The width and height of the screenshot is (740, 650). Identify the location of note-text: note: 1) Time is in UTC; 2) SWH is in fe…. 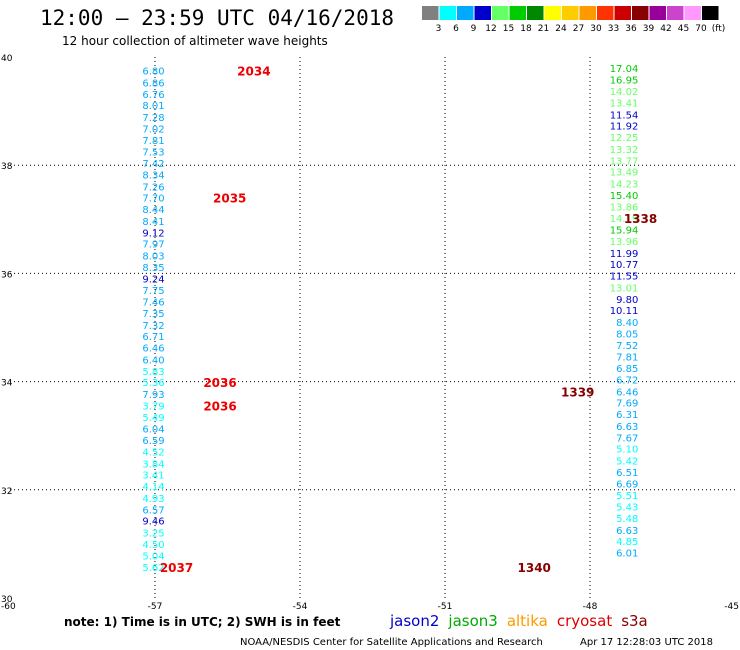
(202, 622).